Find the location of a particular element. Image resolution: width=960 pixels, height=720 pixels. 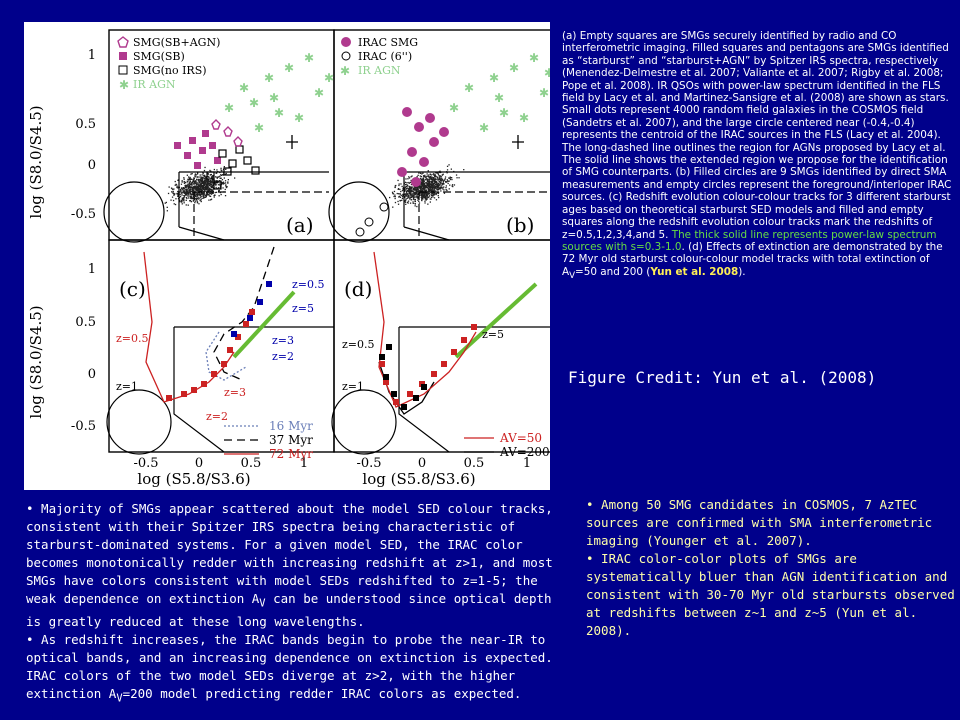

legend-d-0: AV=50 is located at coordinates (520, 438).